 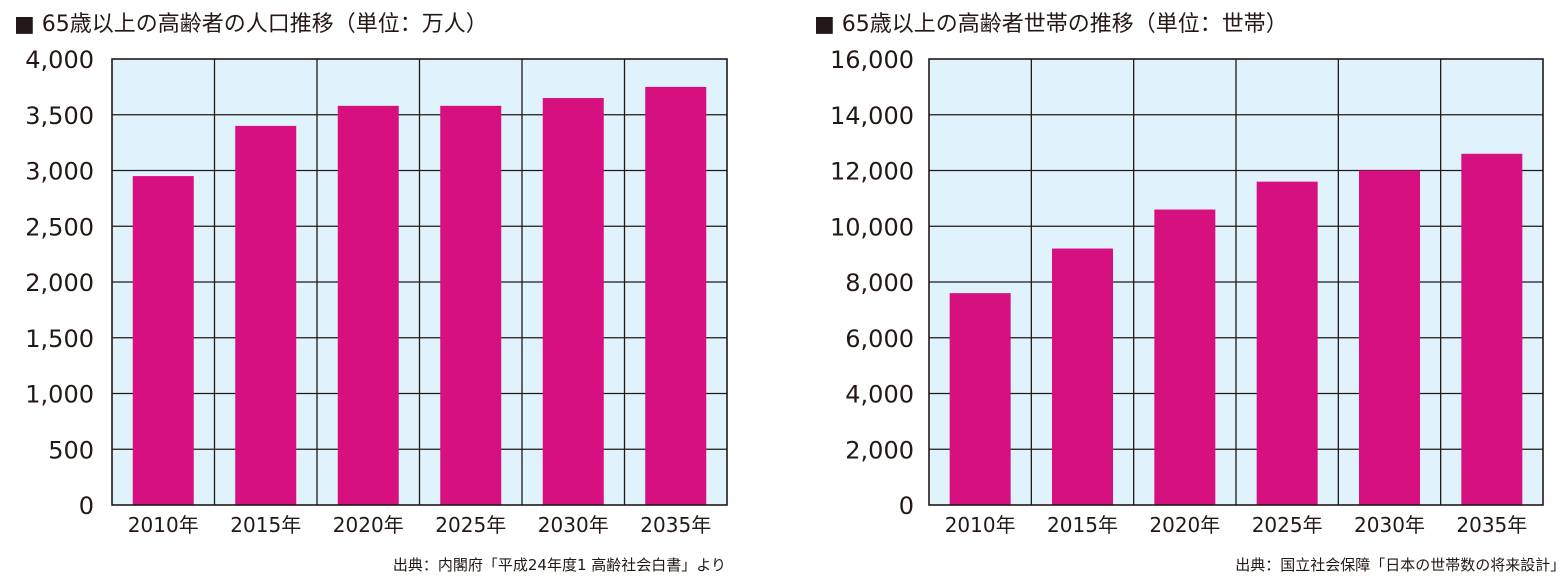 What do you see at coordinates (251, 24) in the screenshot?
I see `chart-title: ■ 65歳以上の高齢者の人口推移（単位：万人）` at bounding box center [251, 24].